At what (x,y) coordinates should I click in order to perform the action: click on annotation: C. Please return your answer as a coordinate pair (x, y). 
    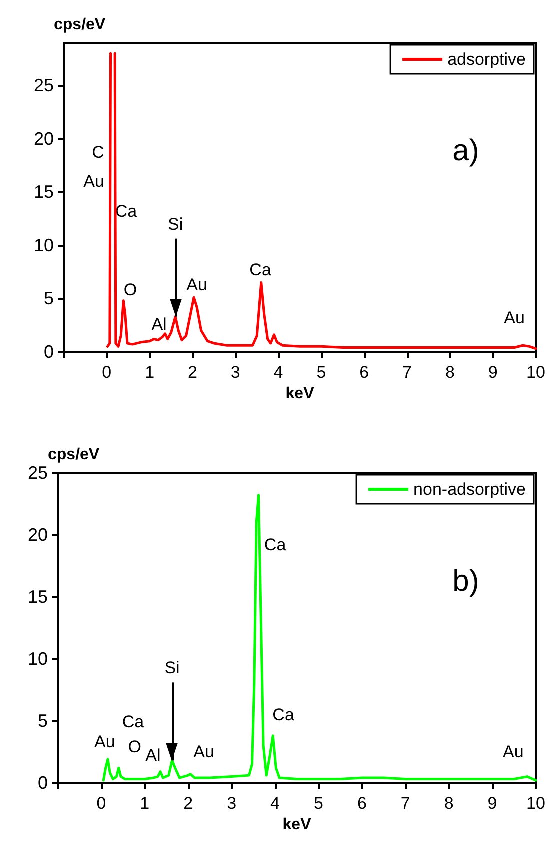
    Looking at the image, I should click on (98, 152).